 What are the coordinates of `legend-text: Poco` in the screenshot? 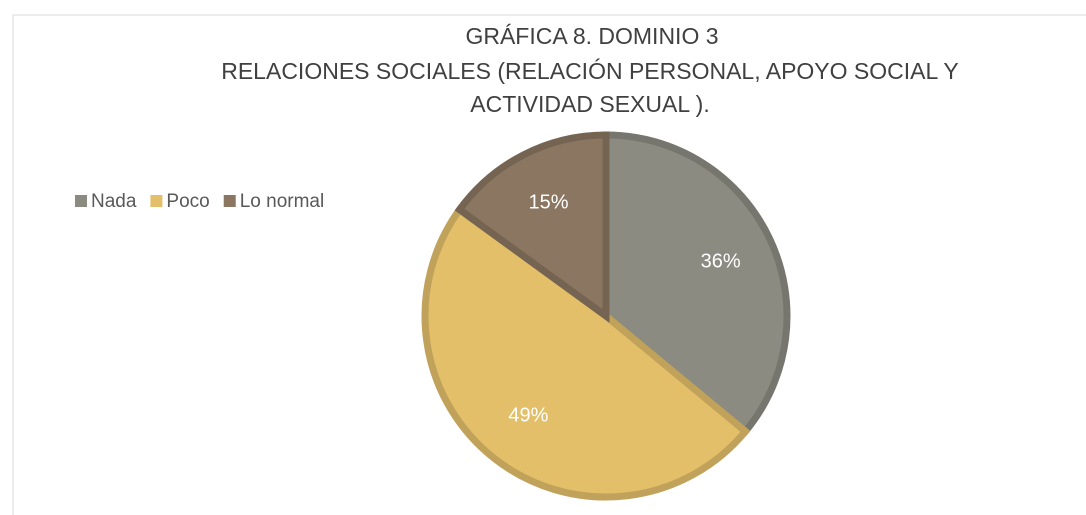 It's located at (187, 201).